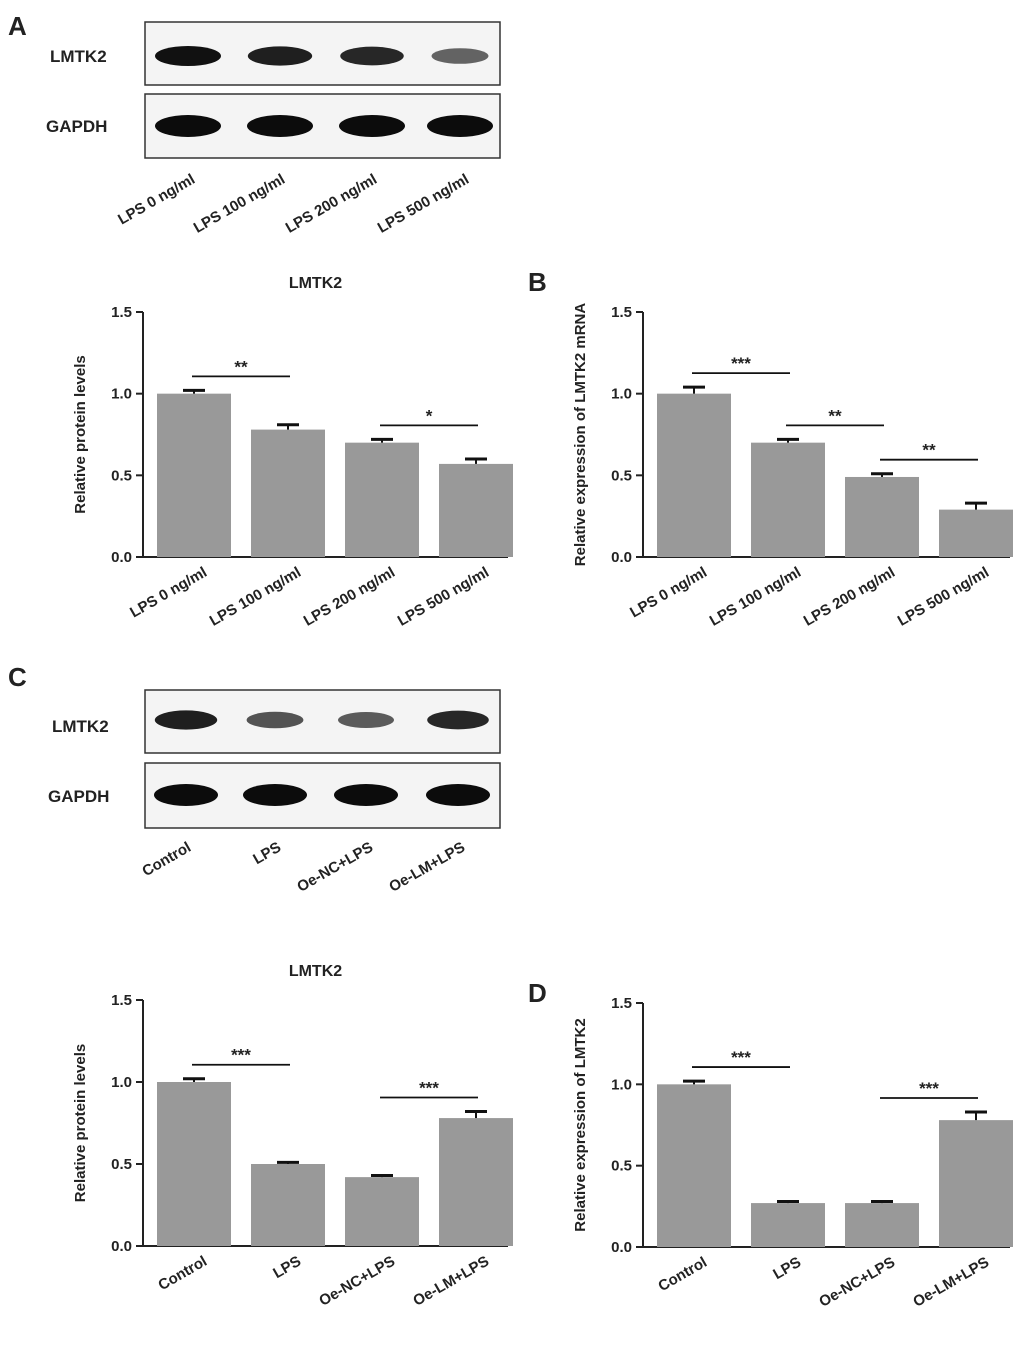 The width and height of the screenshot is (1033, 1347). I want to click on blot-lane-labels: Control LPS Oe-NC+LPS Oe-LM+LPS, so click(303, 867).